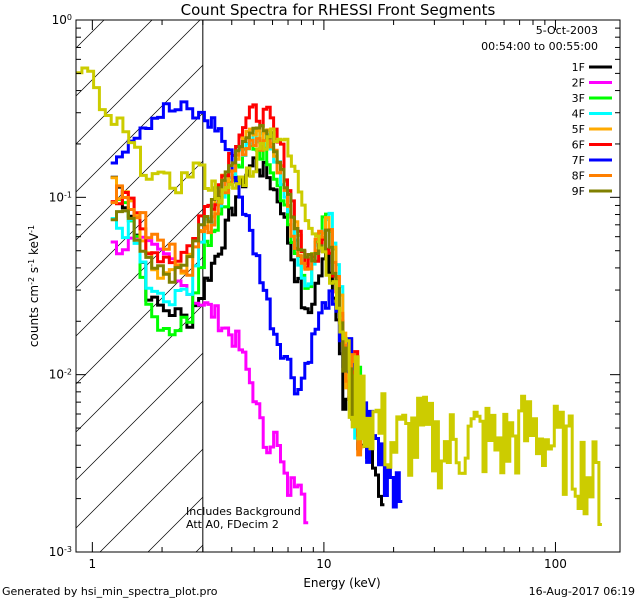 Image resolution: width=640 pixels, height=600 pixels. Describe the element at coordinates (578, 98) in the screenshot. I see `legend-label: 3F` at that location.